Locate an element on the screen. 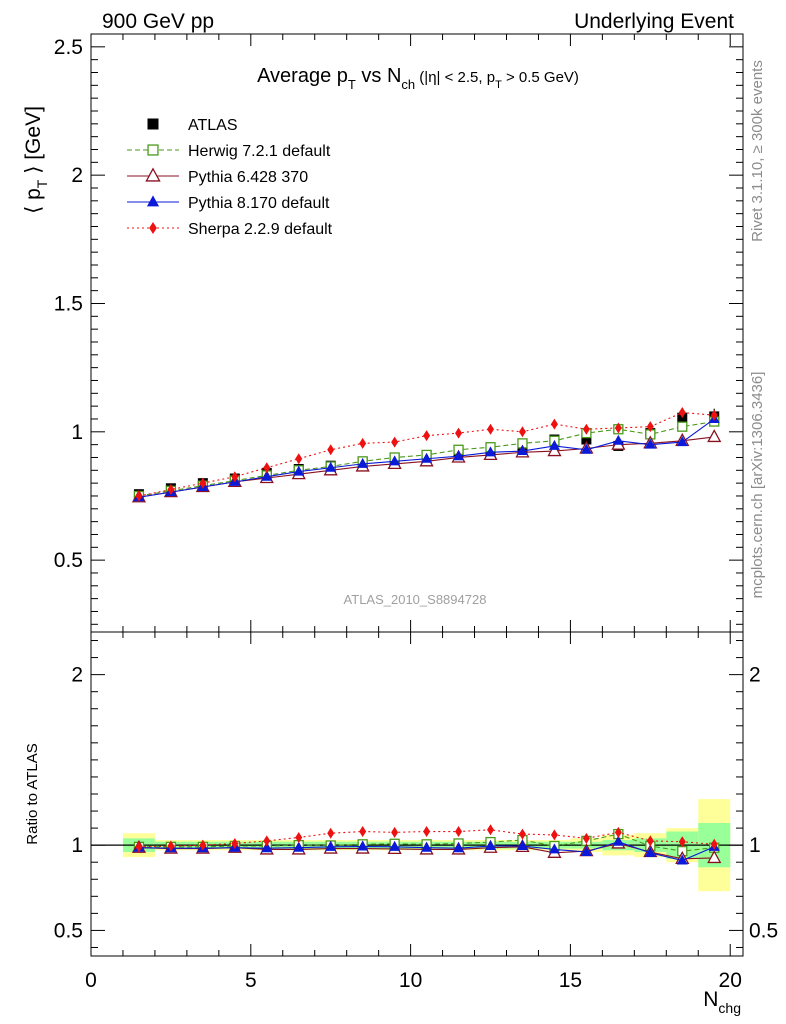 Image resolution: width=786 pixels, height=1024 pixels. legend-entry-atlas: ATLAS is located at coordinates (192, 125).